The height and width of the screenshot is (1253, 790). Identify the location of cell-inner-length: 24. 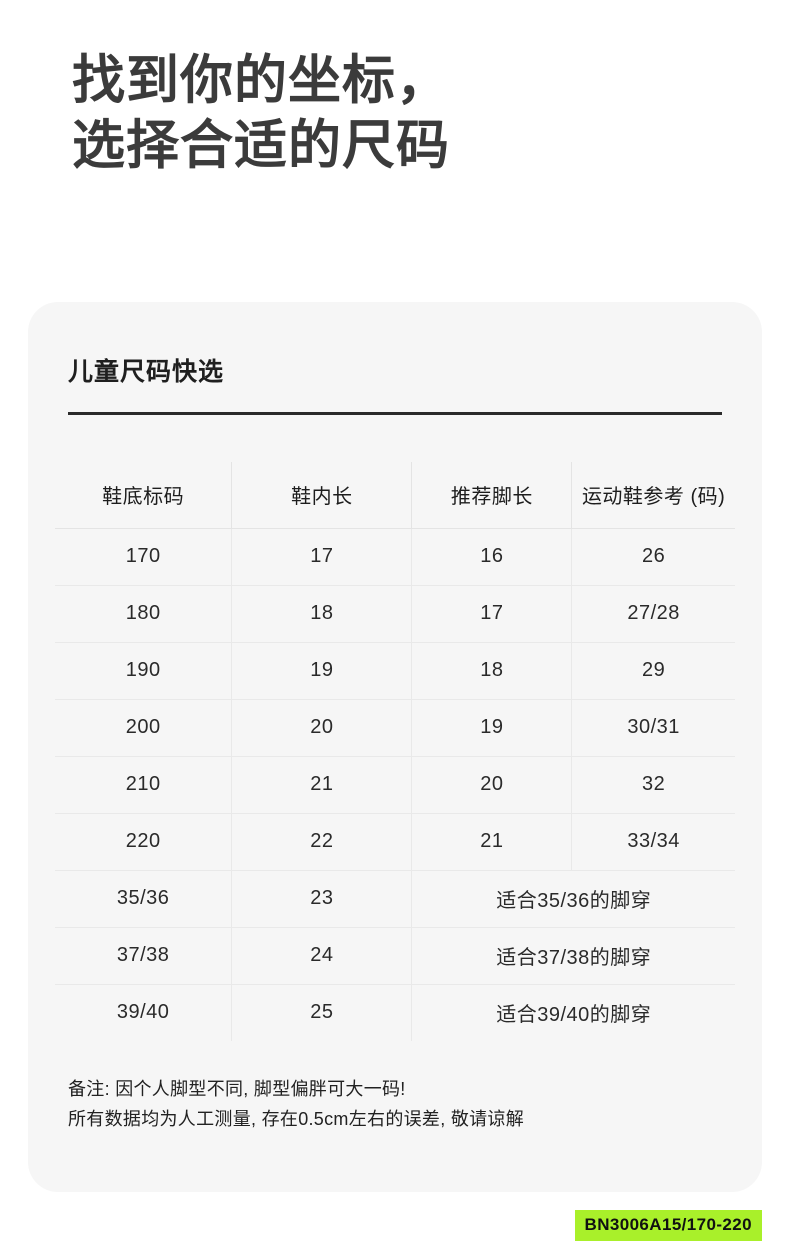
(322, 956).